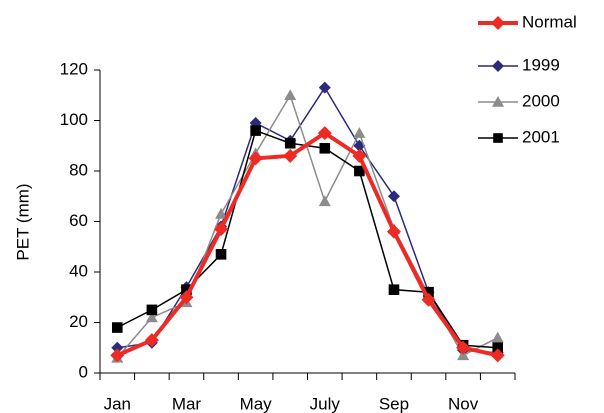 This screenshot has width=604, height=413. What do you see at coordinates (541, 64) in the screenshot?
I see `legend-label: 1999` at bounding box center [541, 64].